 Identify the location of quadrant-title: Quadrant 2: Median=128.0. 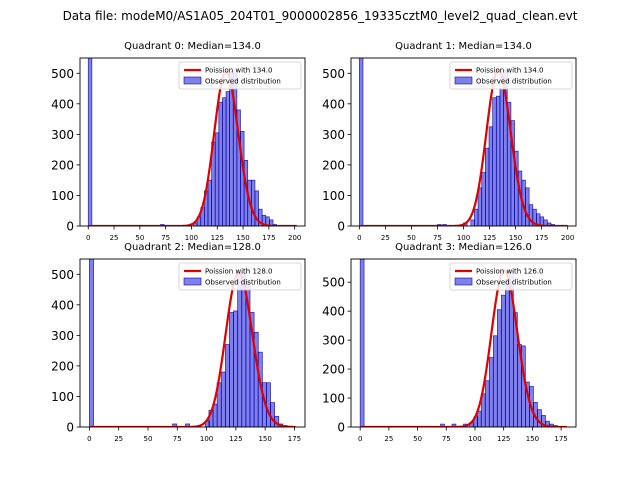
(192, 247).